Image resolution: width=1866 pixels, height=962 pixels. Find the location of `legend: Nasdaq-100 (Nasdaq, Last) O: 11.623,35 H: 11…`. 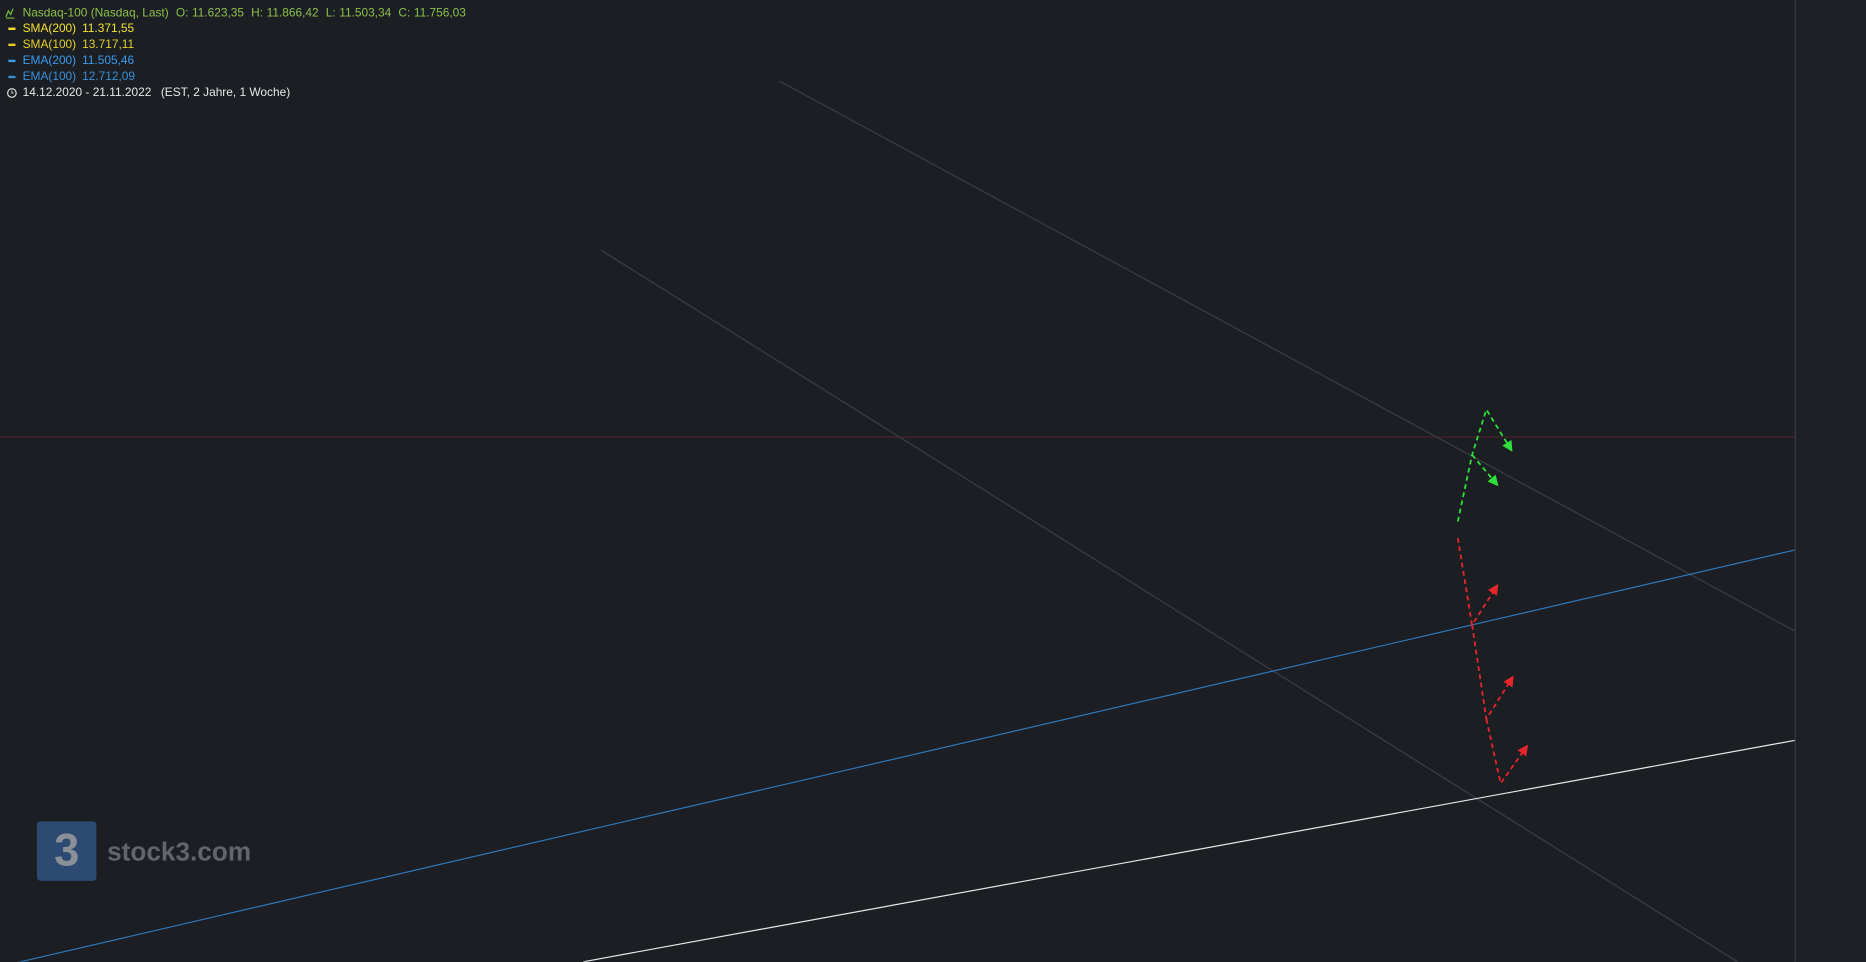

legend: Nasdaq-100 (Nasdaq, Last) O: 11.623,35 H: 11… is located at coordinates (236, 52).